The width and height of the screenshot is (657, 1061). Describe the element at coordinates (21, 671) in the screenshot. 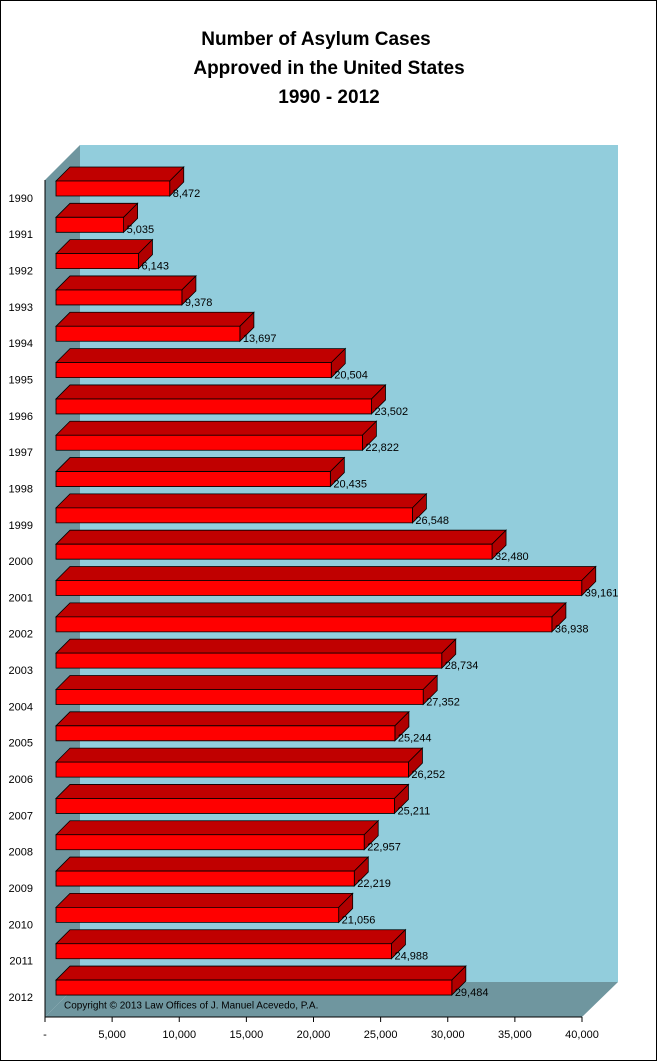

I see `y-tick-label: 2003` at that location.